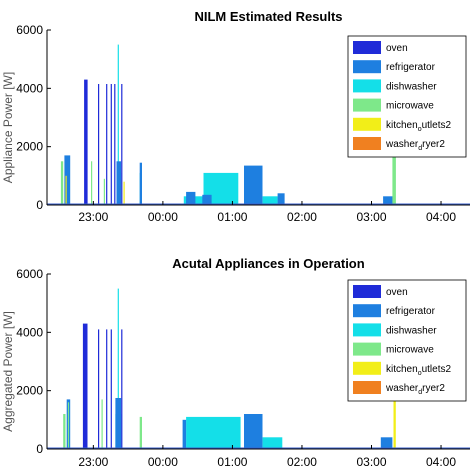  What do you see at coordinates (8, 371) in the screenshot?
I see `y-axis-label: Aggregated Power [W]` at bounding box center [8, 371].